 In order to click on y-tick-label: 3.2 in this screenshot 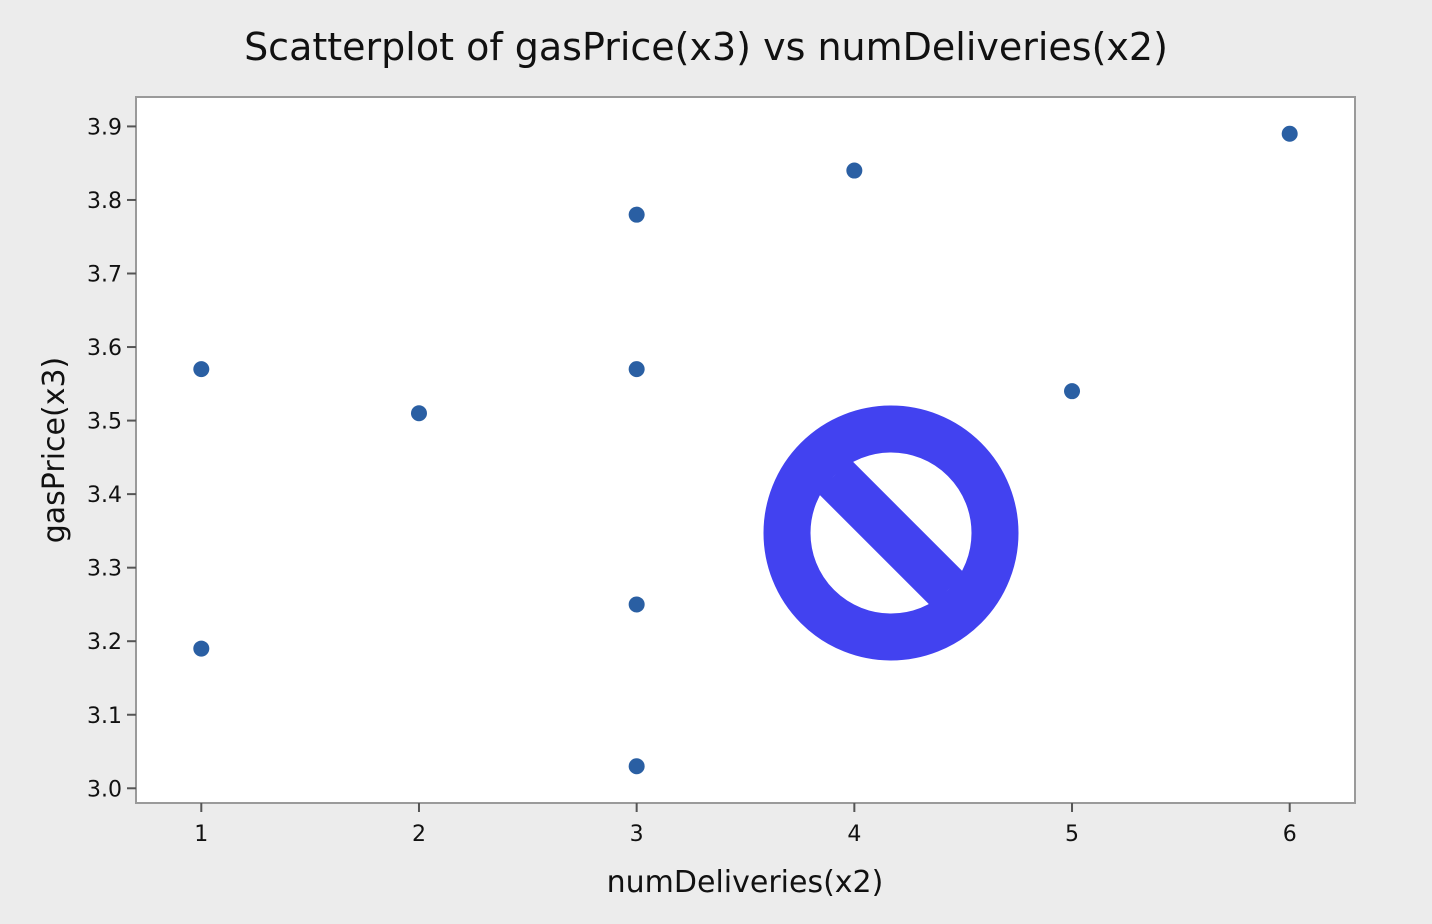, I will do `click(104, 642)`.